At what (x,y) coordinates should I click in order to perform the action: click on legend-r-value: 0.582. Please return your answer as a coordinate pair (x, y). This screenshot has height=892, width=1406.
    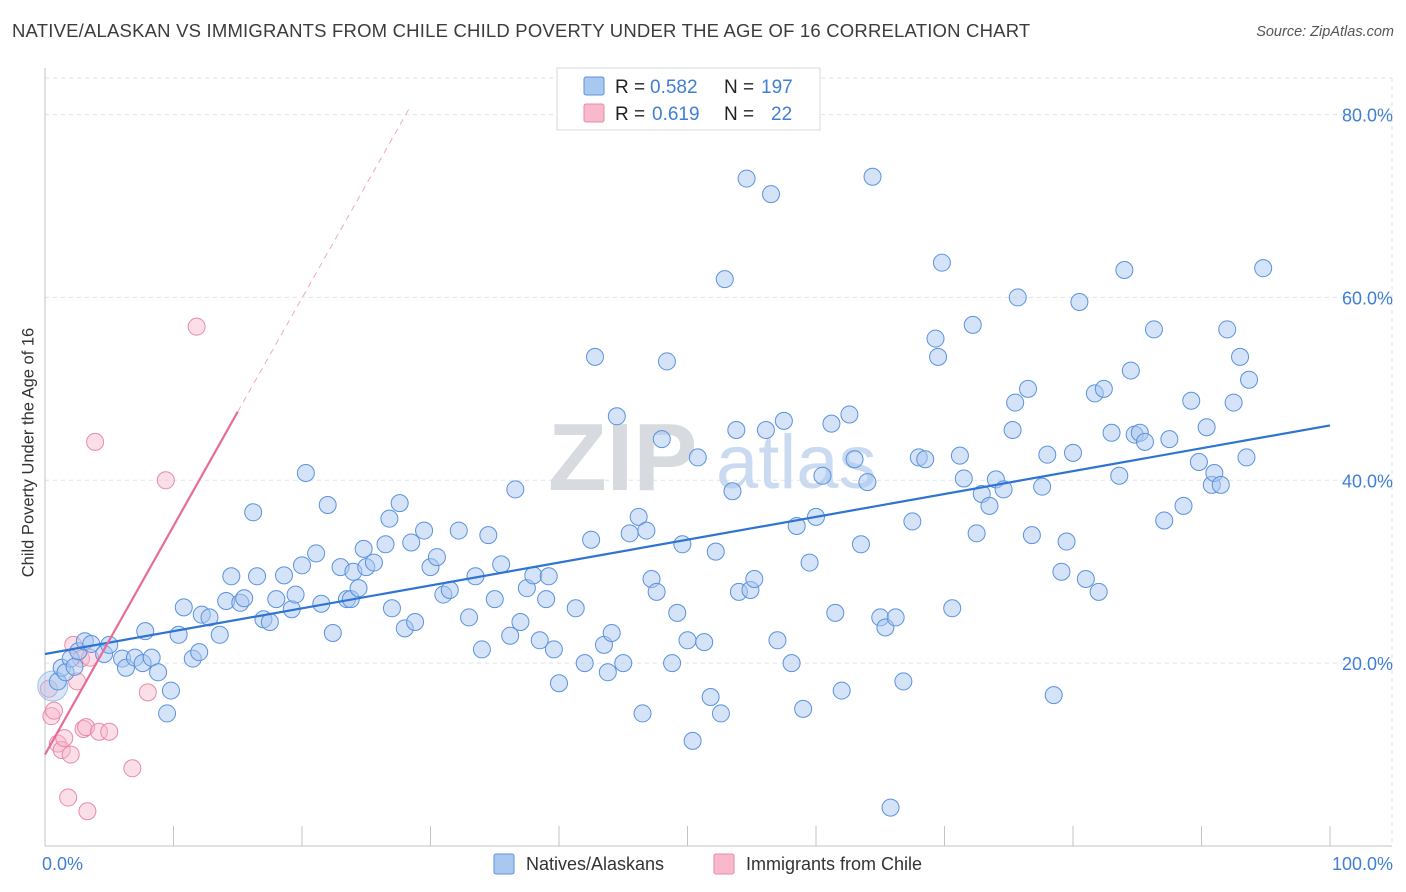
    Looking at the image, I should click on (674, 87).